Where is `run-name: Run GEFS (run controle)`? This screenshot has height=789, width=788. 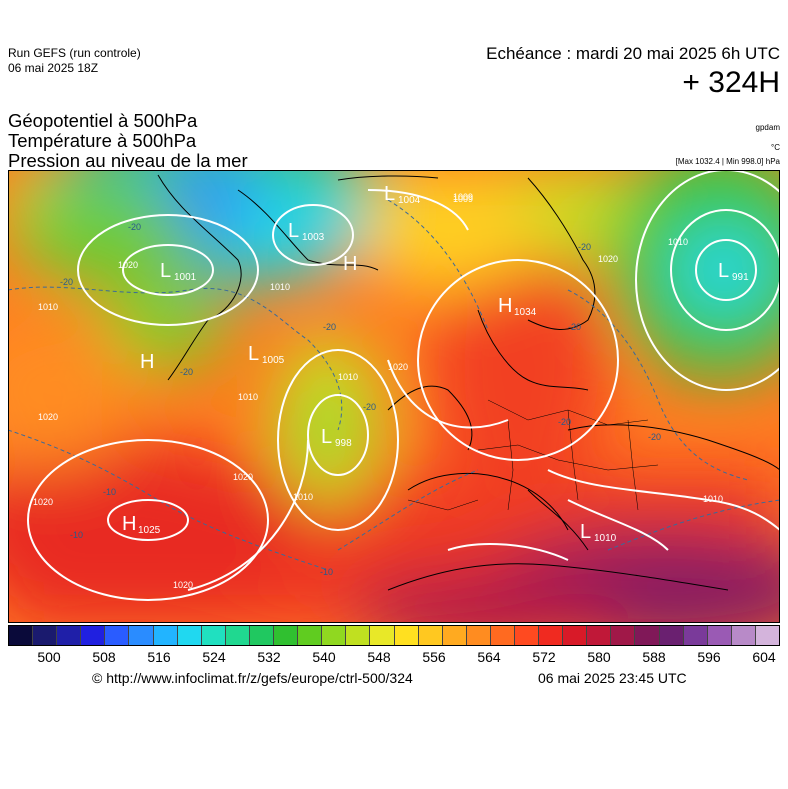
run-name: Run GEFS (run controle) is located at coordinates (74, 53).